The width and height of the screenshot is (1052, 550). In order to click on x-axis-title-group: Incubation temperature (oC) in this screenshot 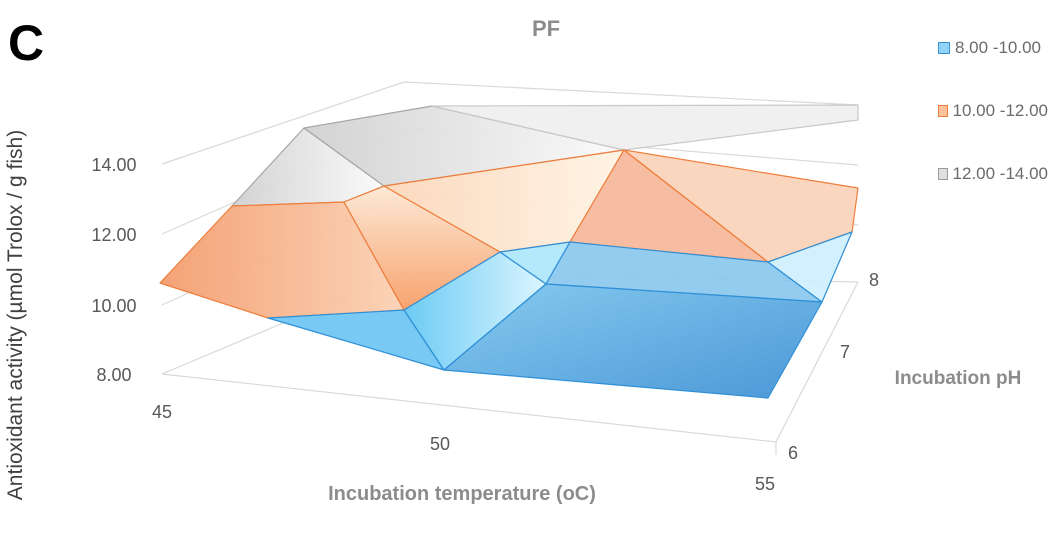, I will do `click(462, 494)`.